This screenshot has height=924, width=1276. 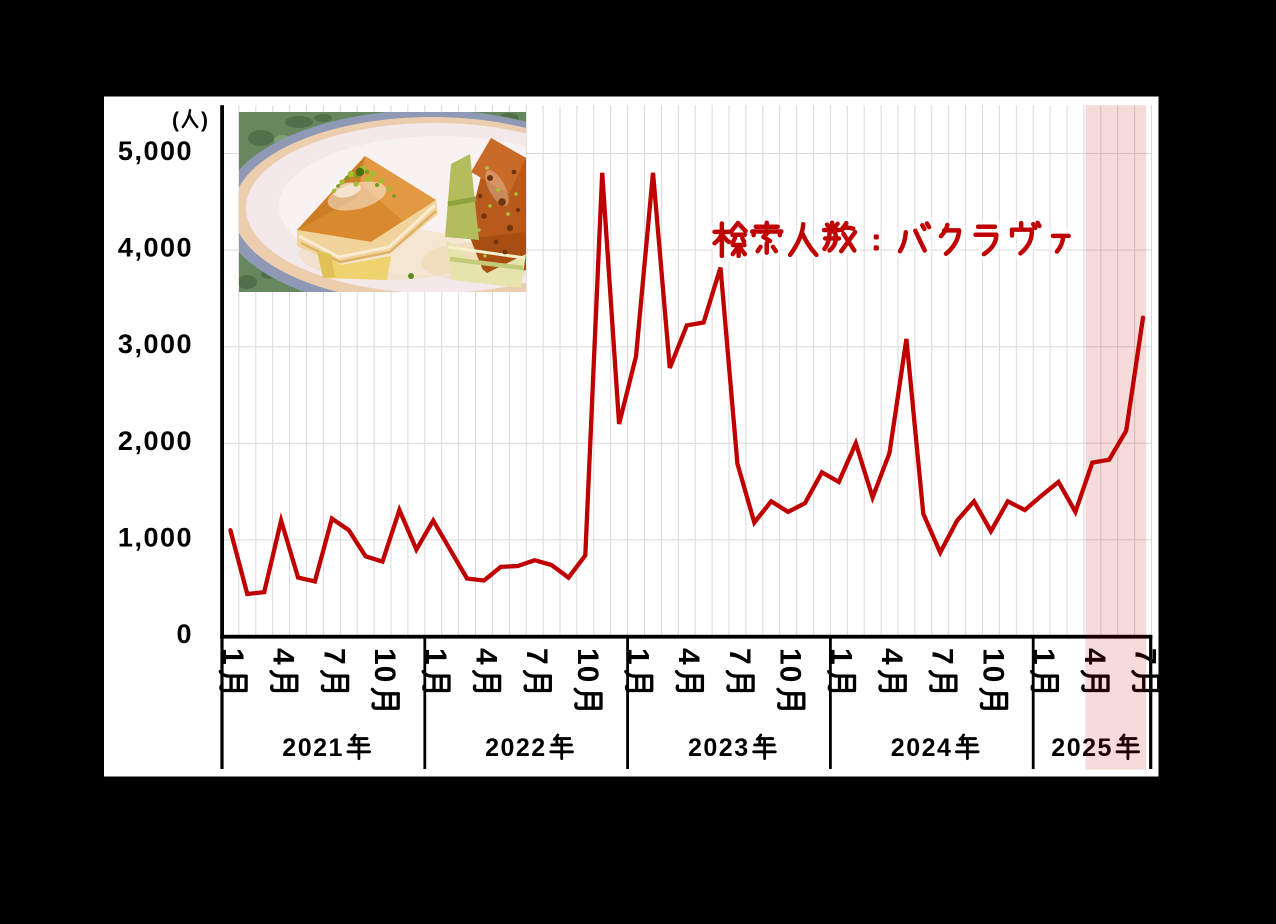 I want to click on svg-text: 2022, so click(x=516, y=748).